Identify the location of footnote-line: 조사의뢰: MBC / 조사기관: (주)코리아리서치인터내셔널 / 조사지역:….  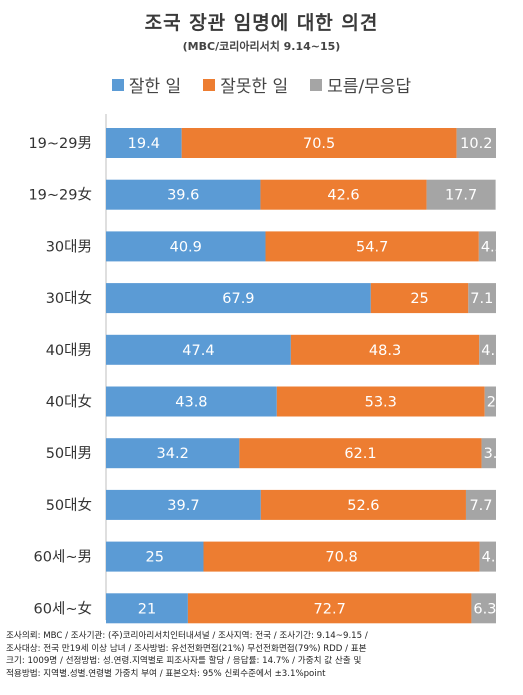
(187, 636).